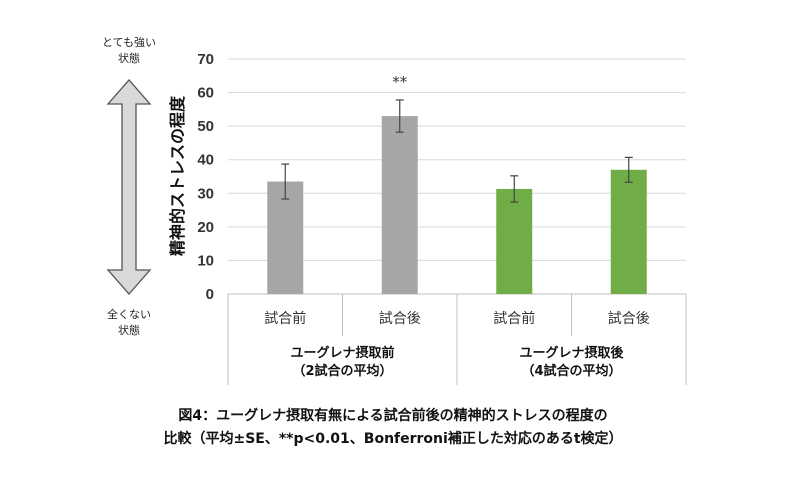 Image resolution: width=786 pixels, height=482 pixels. I want to click on scale-bottom-label-2: 状態, so click(129, 330).